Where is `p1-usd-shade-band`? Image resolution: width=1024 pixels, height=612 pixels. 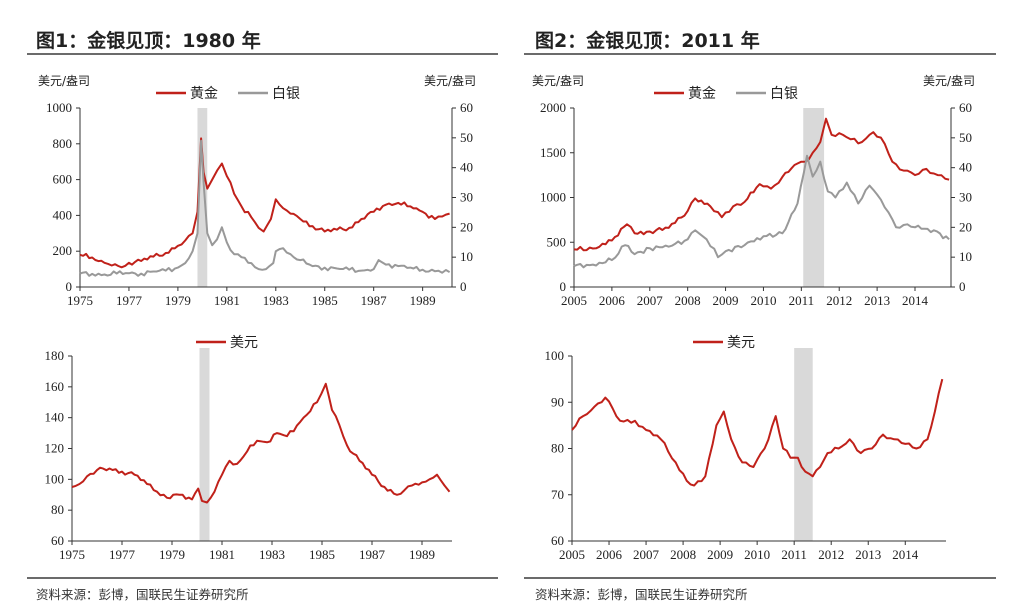 p1-usd-shade-band is located at coordinates (204, 444).